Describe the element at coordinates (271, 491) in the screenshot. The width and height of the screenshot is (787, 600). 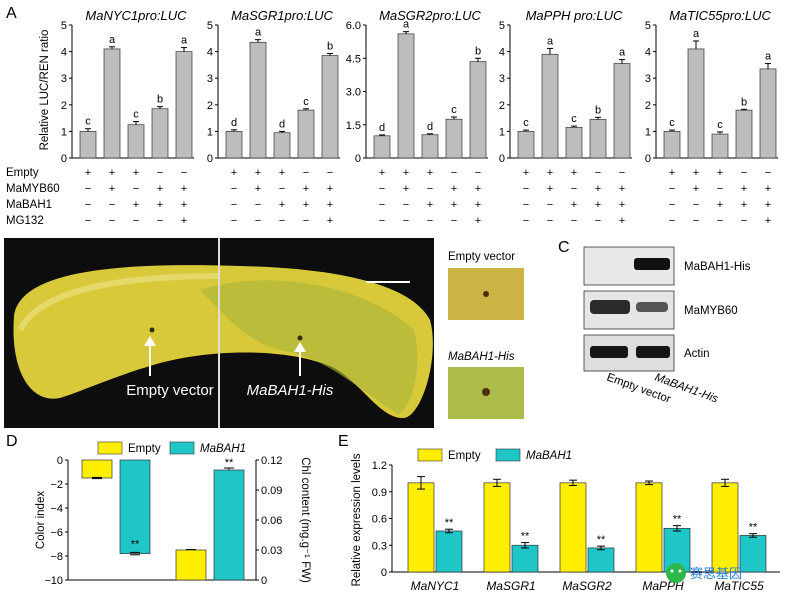
I see `y-tick-label-right: 0.09` at that location.